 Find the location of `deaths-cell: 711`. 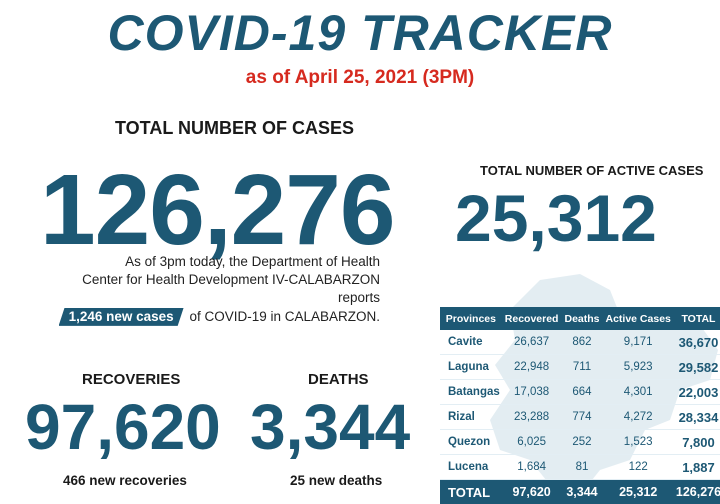

deaths-cell: 711 is located at coordinates (581, 367).